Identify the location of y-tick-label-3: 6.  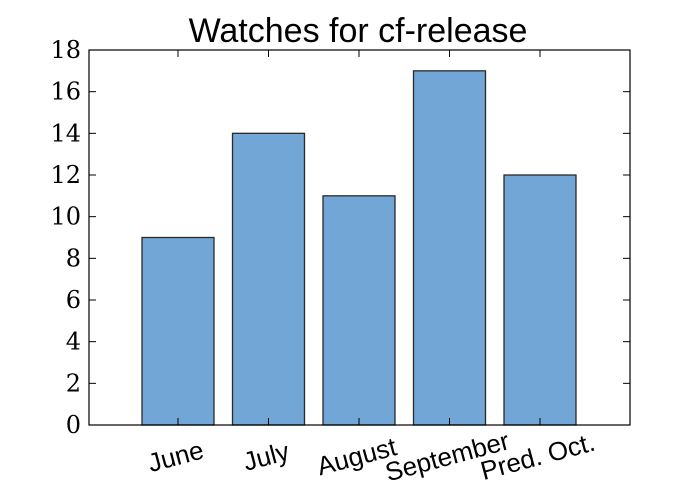
(73, 300).